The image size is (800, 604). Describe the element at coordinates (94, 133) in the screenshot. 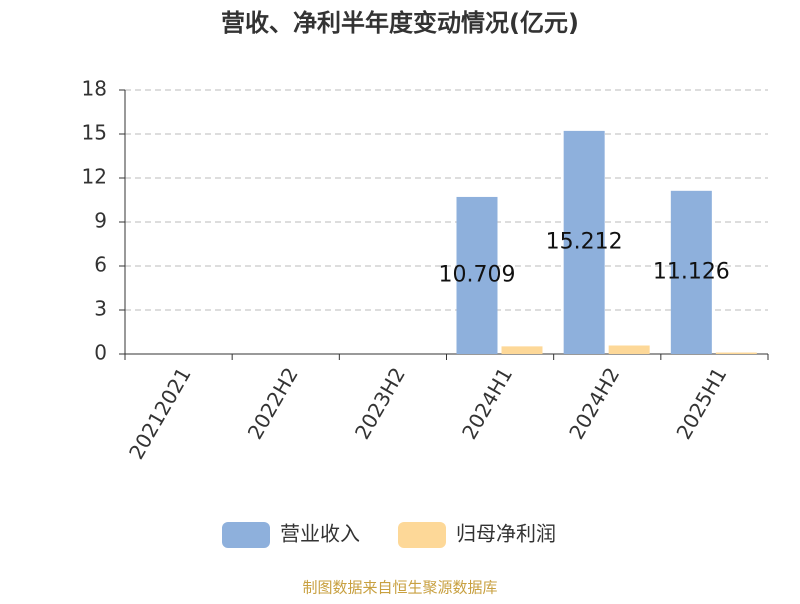

I see `y-tick-label: 15` at that location.